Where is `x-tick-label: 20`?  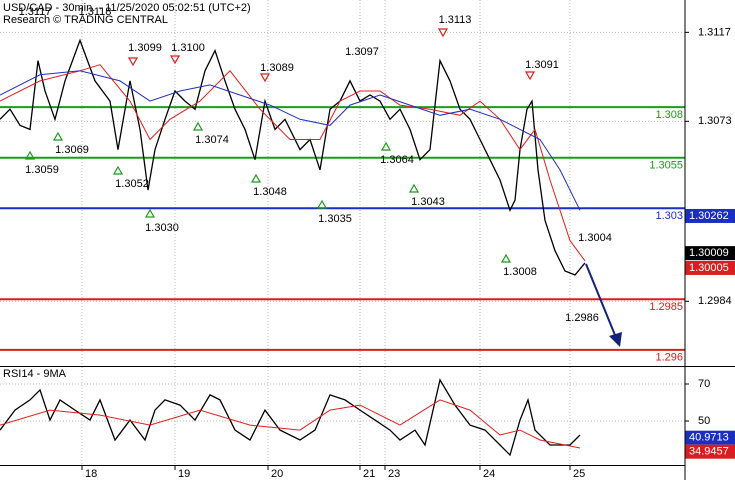
x-tick-label: 20 is located at coordinates (277, 474).